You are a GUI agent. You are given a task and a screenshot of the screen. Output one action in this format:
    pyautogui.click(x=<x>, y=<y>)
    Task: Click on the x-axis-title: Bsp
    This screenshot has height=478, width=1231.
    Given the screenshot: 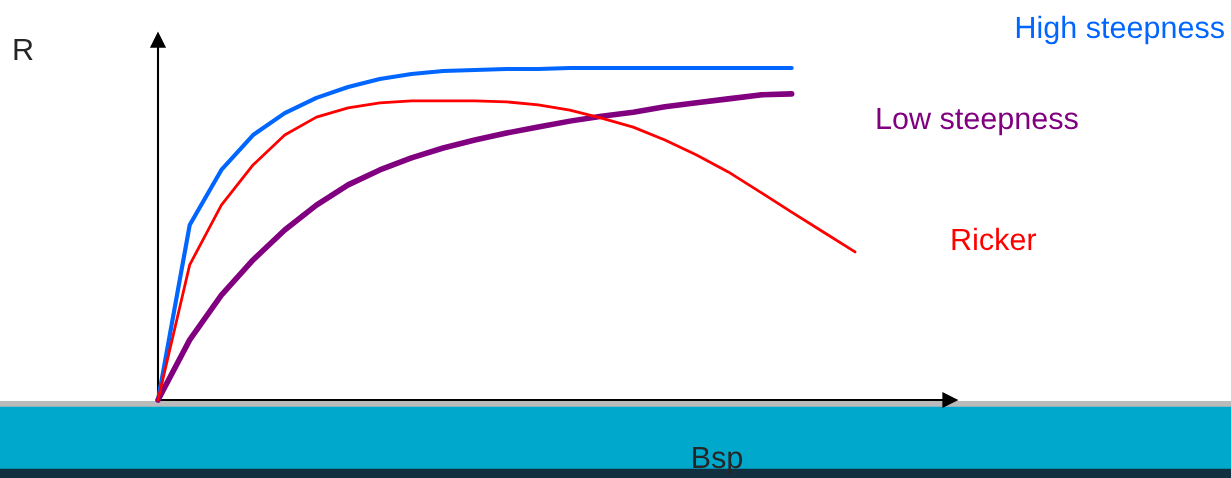 What is the action you would take?
    pyautogui.click(x=718, y=460)
    